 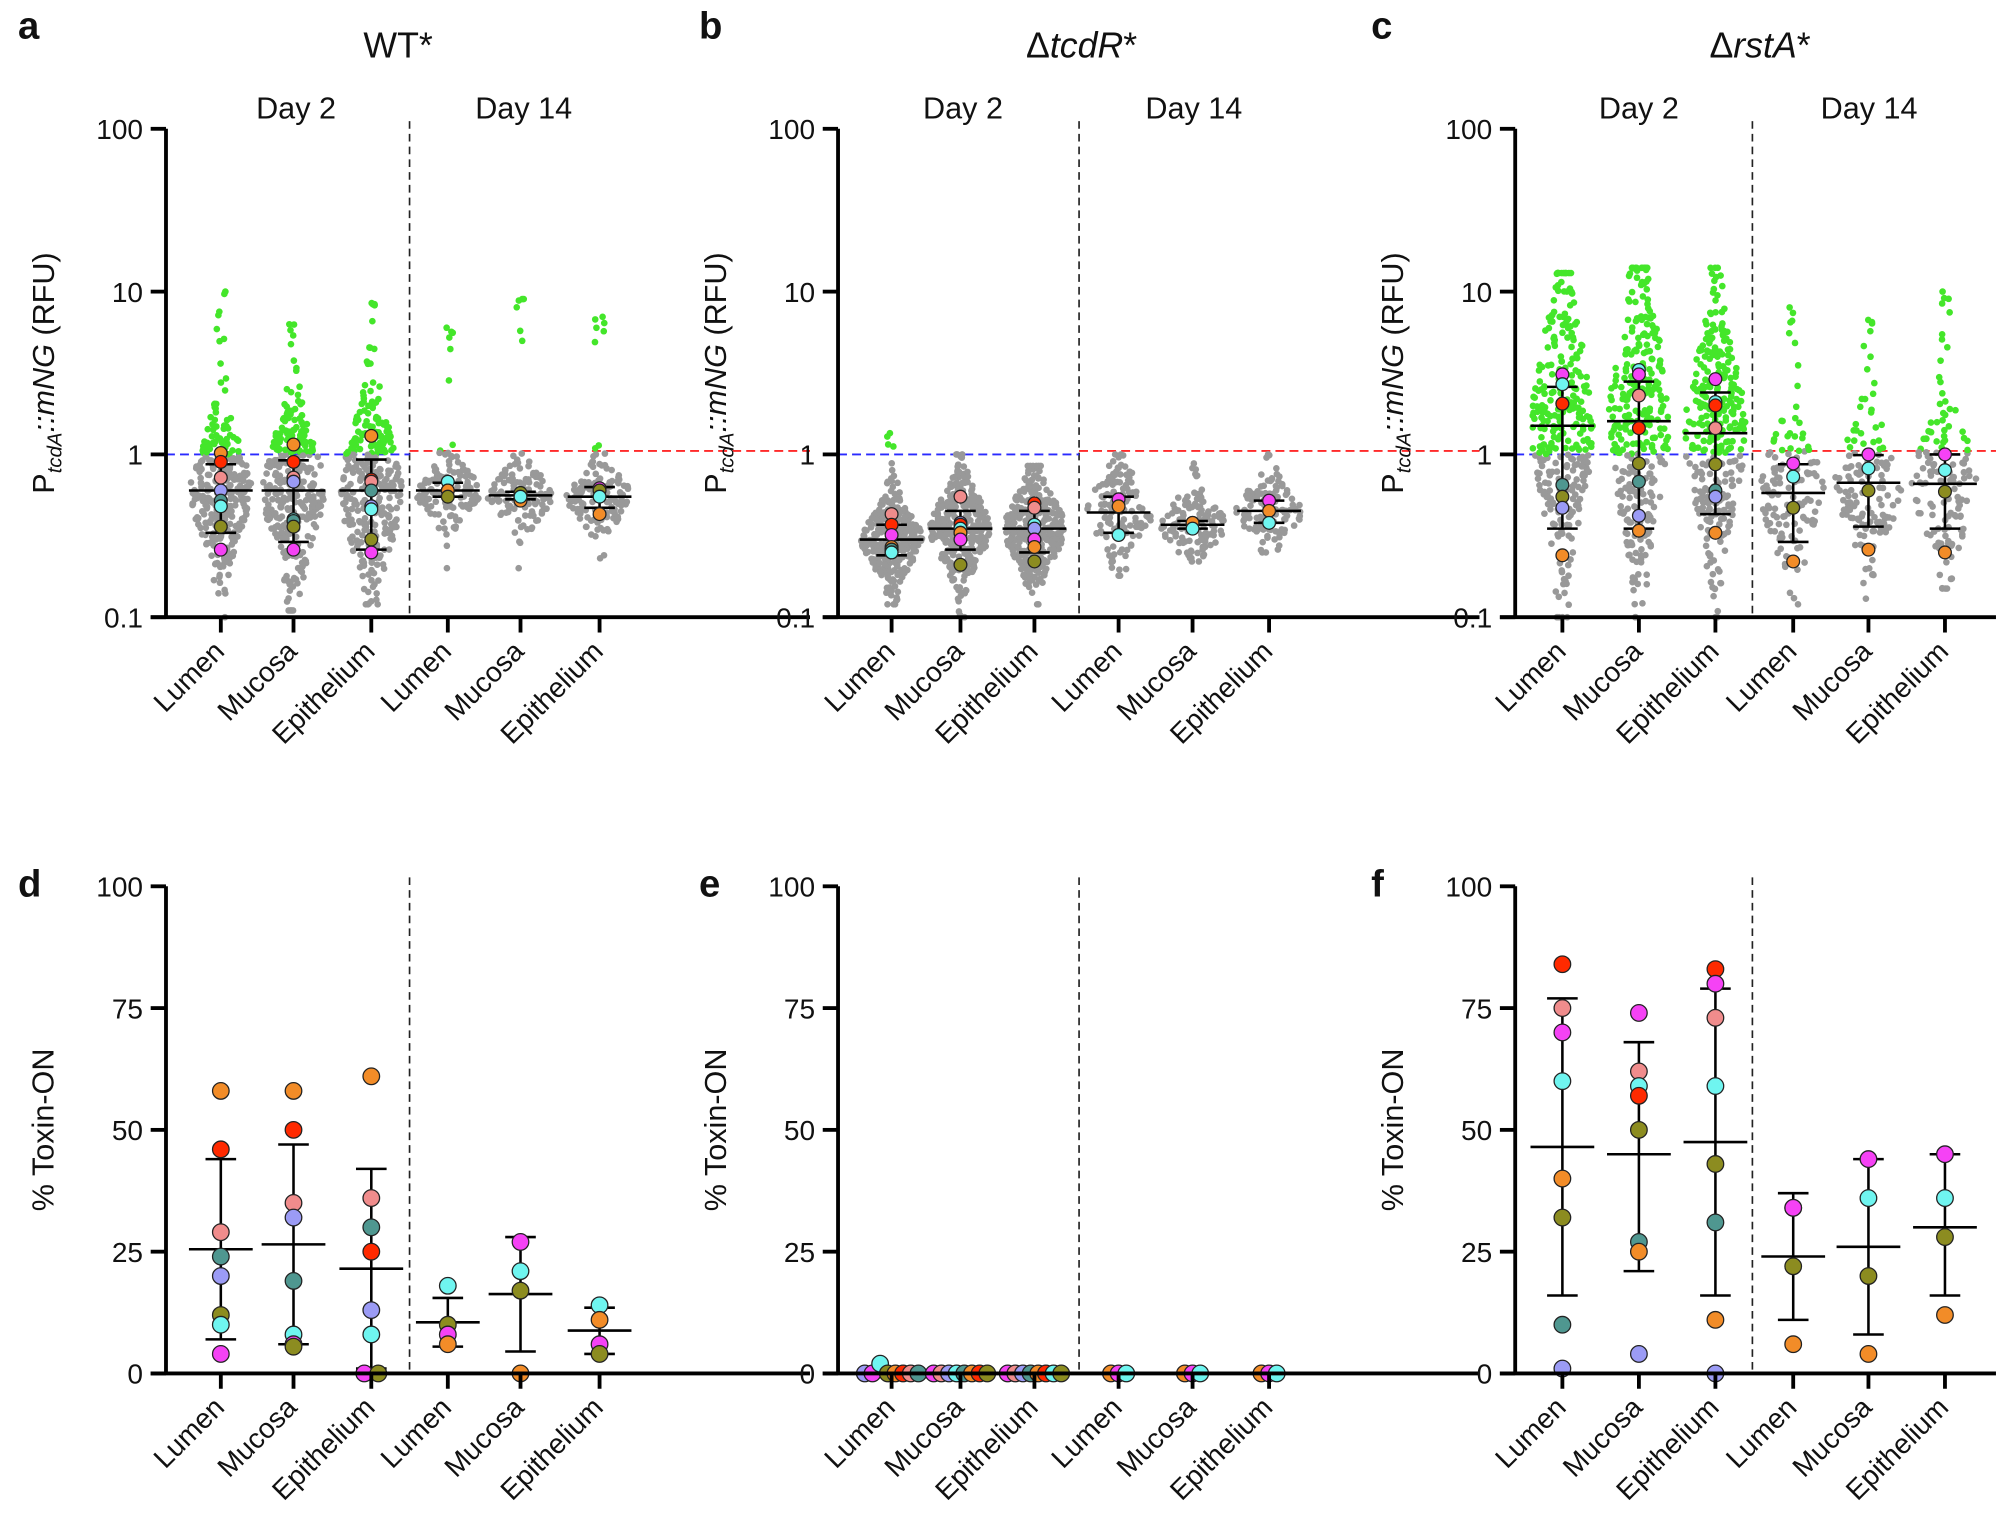 I want to click on y-tick-label: 75, so click(x=799, y=1008).